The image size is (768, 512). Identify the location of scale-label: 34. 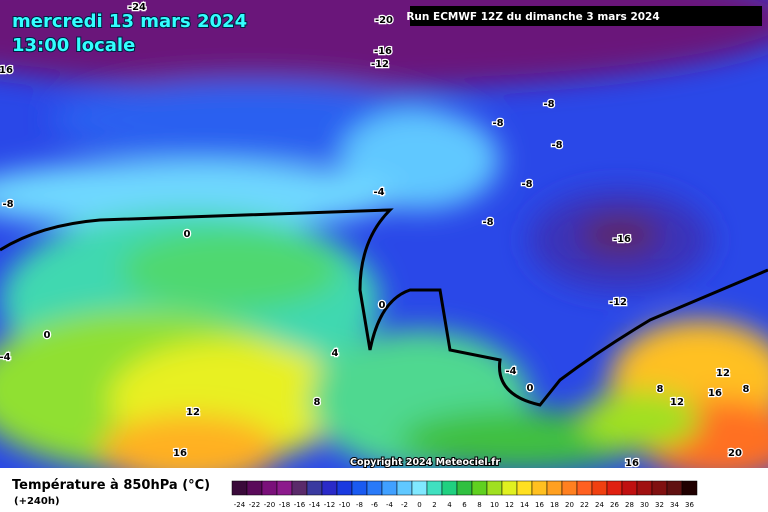
(674, 505).